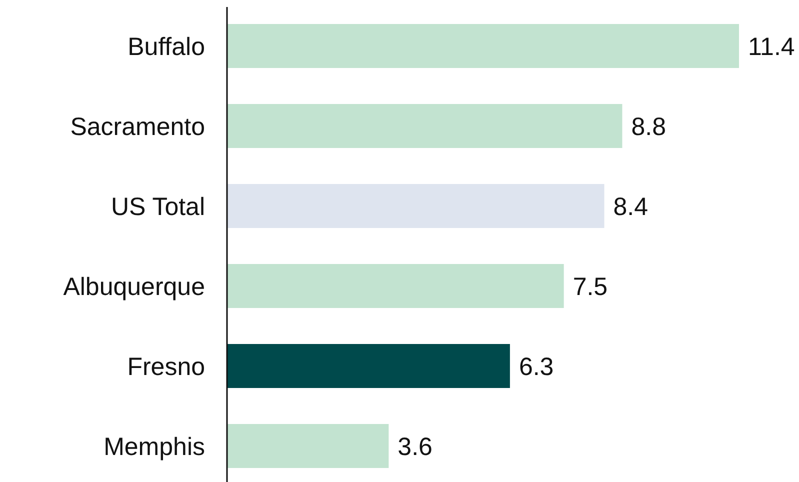  Describe the element at coordinates (630, 206) in the screenshot. I see `data-label: 8.4` at that location.